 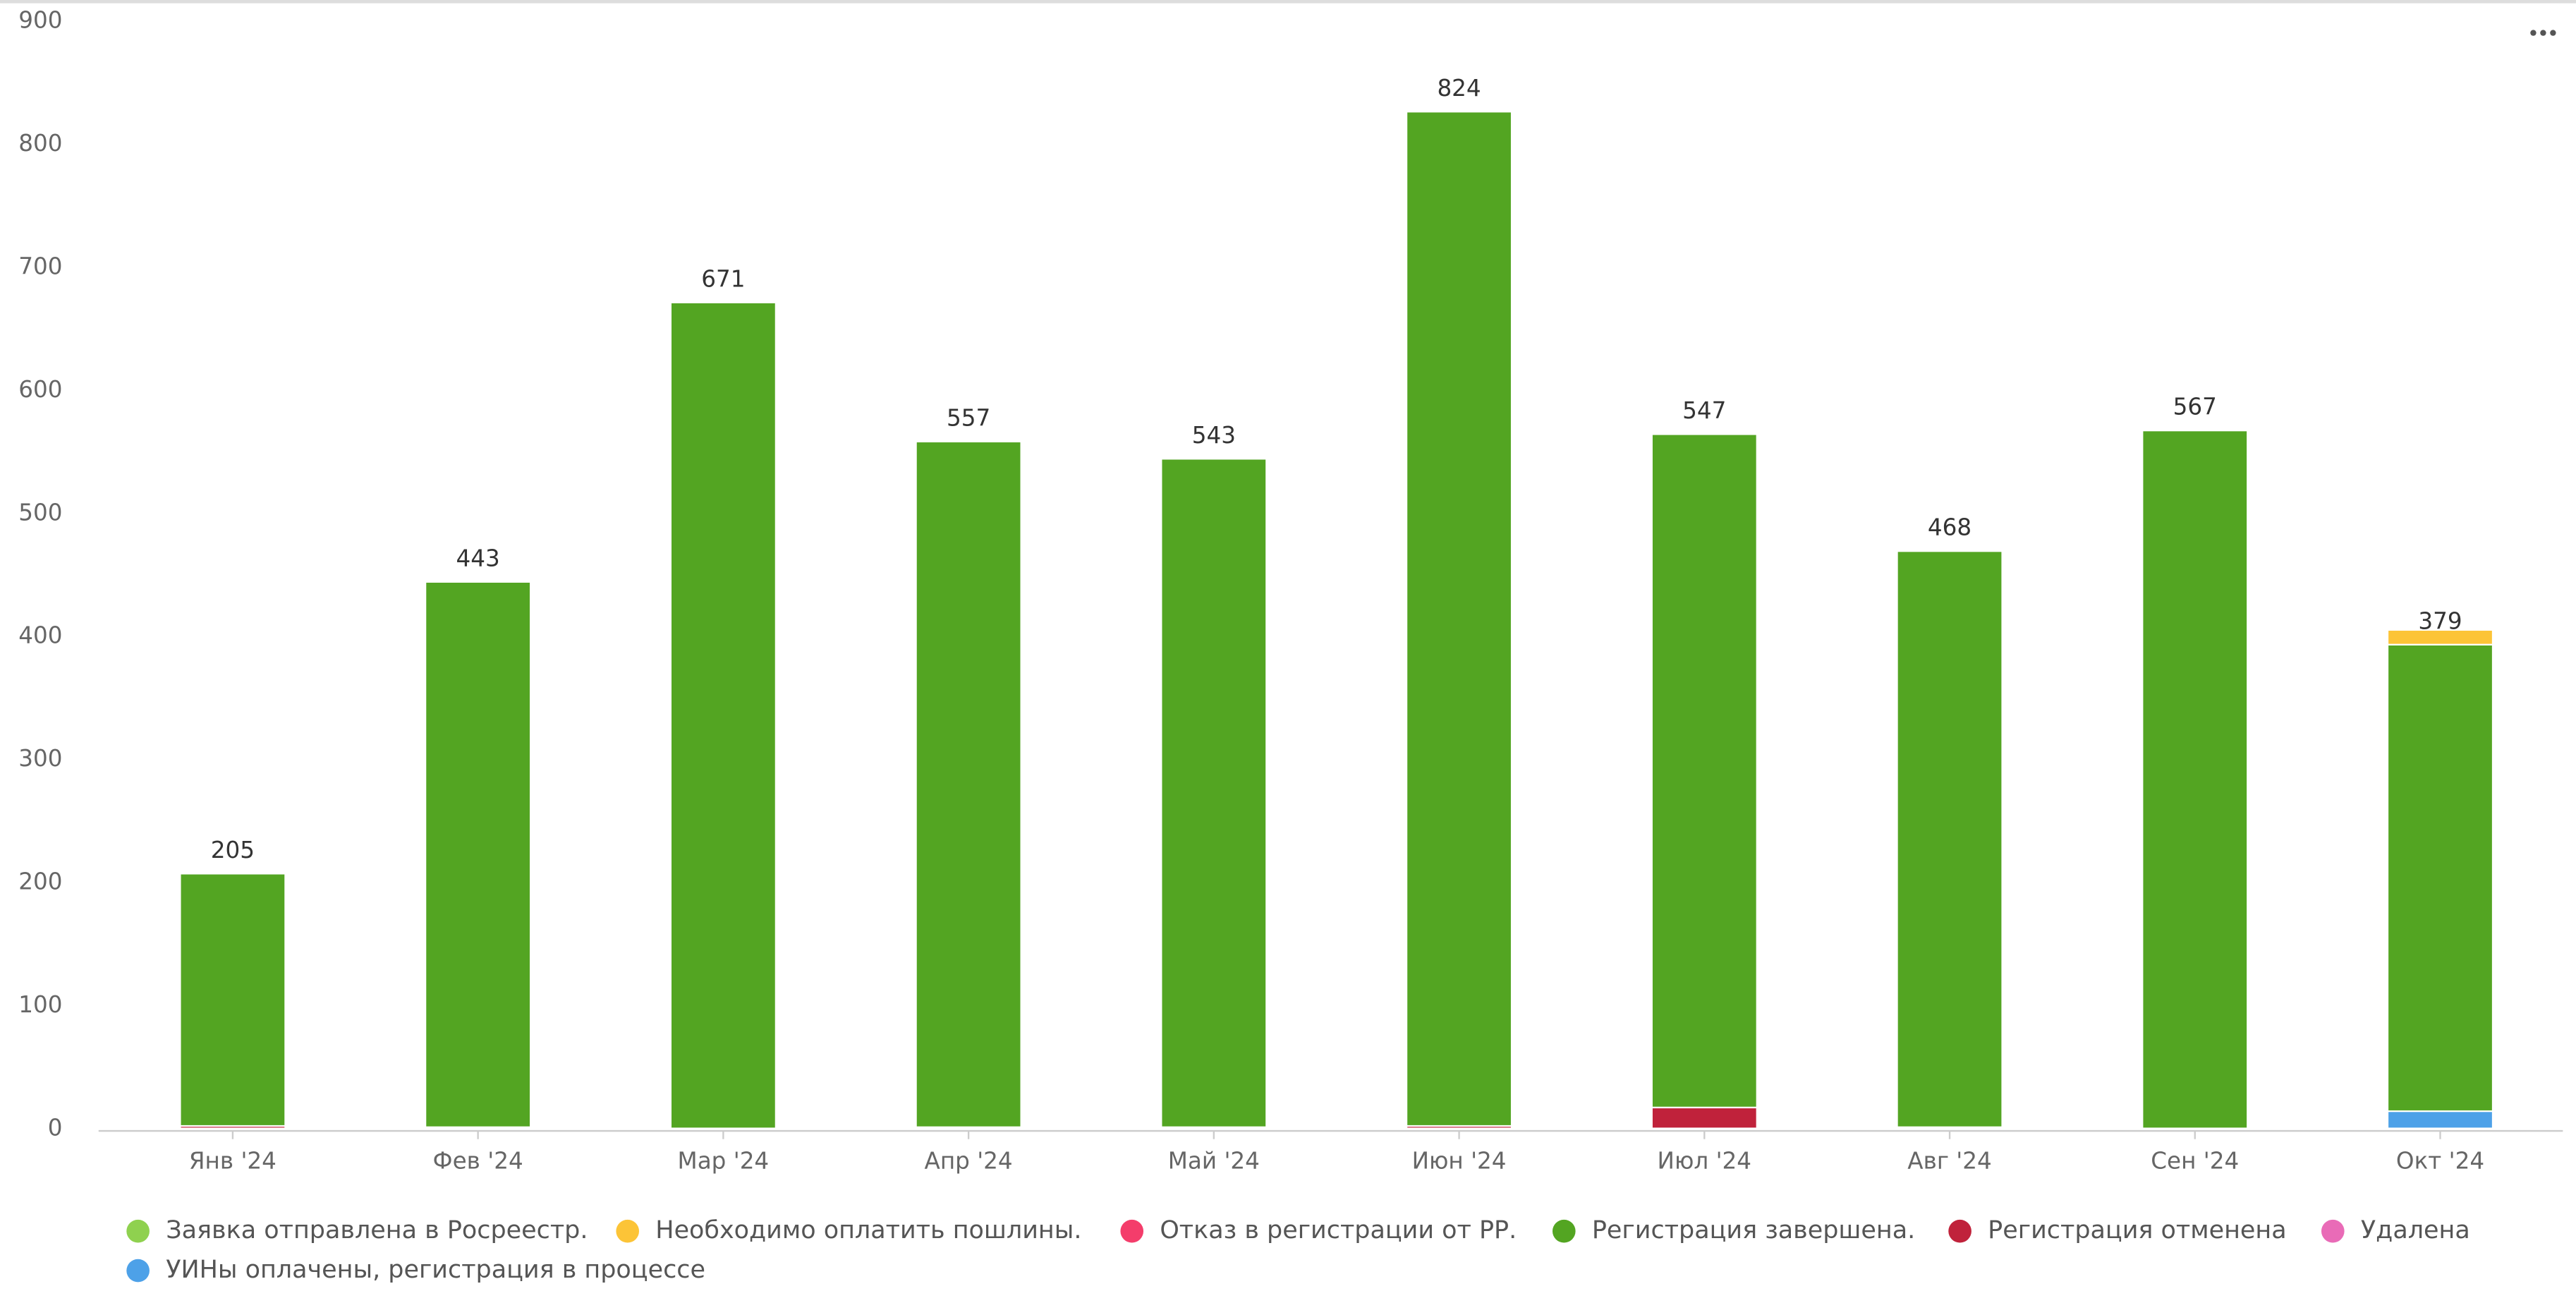 What do you see at coordinates (1949, 1160) in the screenshot?
I see `x-tick-label: Авг '24` at bounding box center [1949, 1160].